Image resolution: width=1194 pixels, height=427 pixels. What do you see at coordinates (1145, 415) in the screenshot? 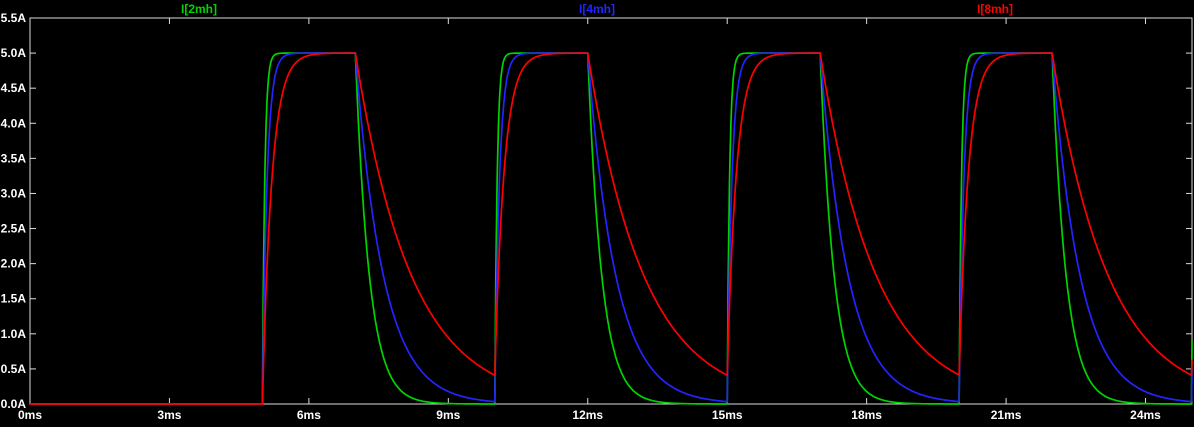
I see `x-axis-tick-label: 24ms` at bounding box center [1145, 415].